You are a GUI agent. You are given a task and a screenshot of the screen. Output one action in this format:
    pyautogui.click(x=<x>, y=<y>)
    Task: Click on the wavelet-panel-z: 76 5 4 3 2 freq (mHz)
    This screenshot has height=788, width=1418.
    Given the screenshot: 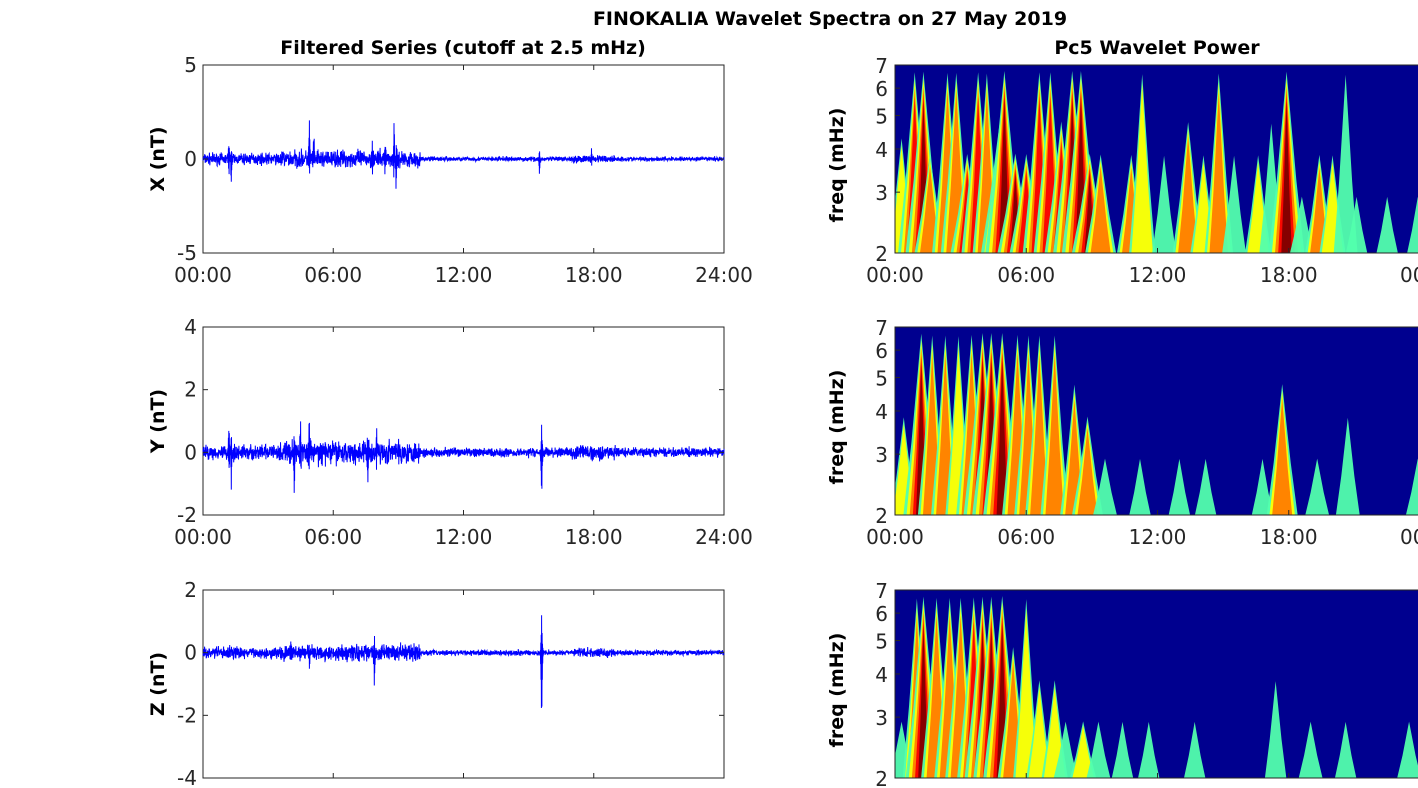 What is the action you would take?
    pyautogui.click(x=1122, y=683)
    